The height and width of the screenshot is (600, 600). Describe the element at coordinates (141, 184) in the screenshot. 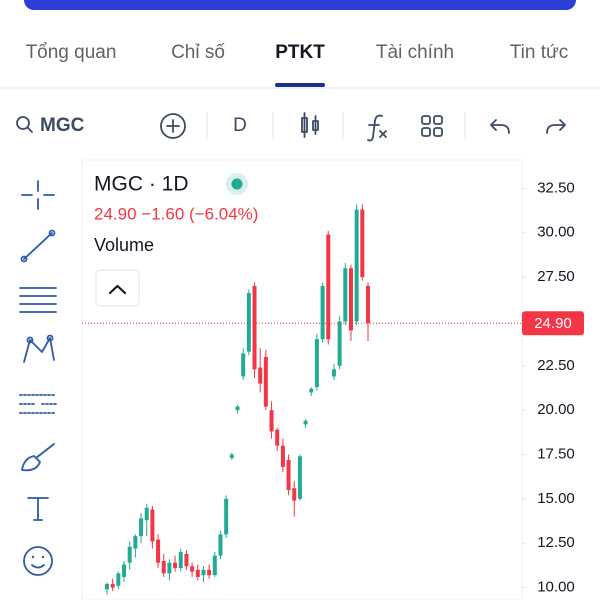

I see `chart-title: MGC · 1D` at that location.